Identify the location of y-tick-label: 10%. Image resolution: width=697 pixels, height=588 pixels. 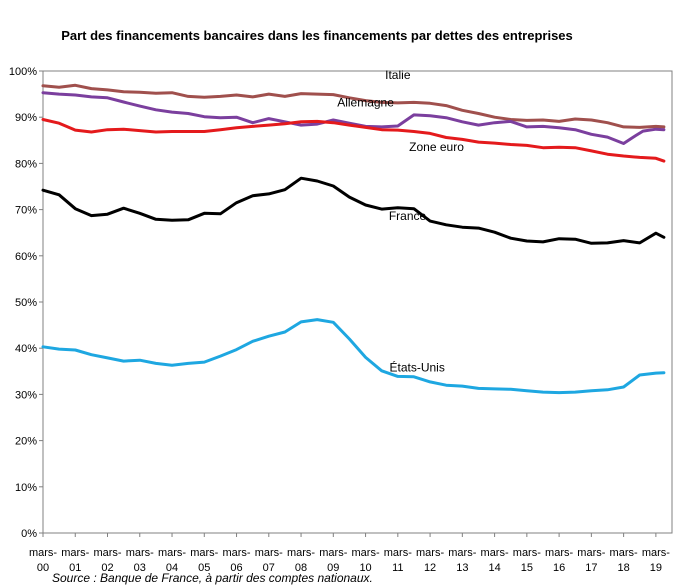
(26, 488).